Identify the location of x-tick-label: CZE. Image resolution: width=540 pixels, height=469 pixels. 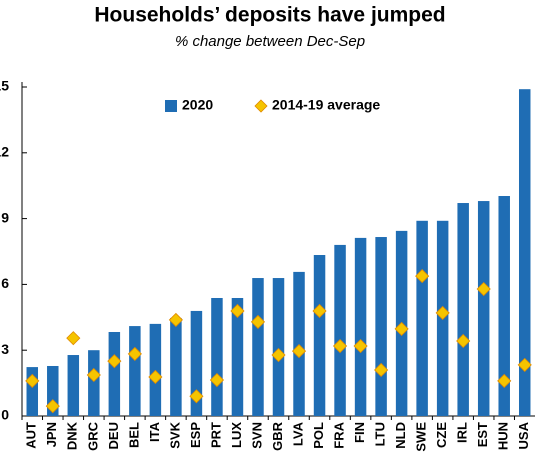
(441, 435).